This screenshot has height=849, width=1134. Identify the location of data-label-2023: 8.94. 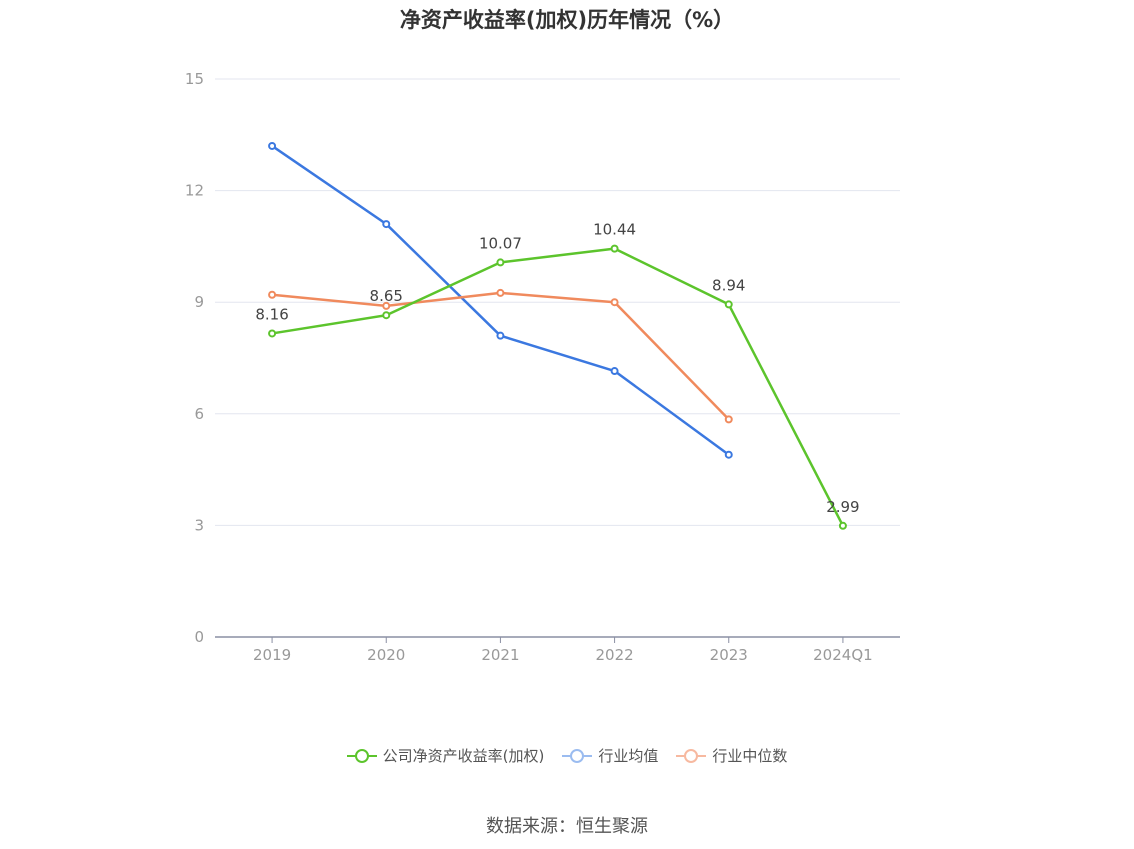
(728, 285).